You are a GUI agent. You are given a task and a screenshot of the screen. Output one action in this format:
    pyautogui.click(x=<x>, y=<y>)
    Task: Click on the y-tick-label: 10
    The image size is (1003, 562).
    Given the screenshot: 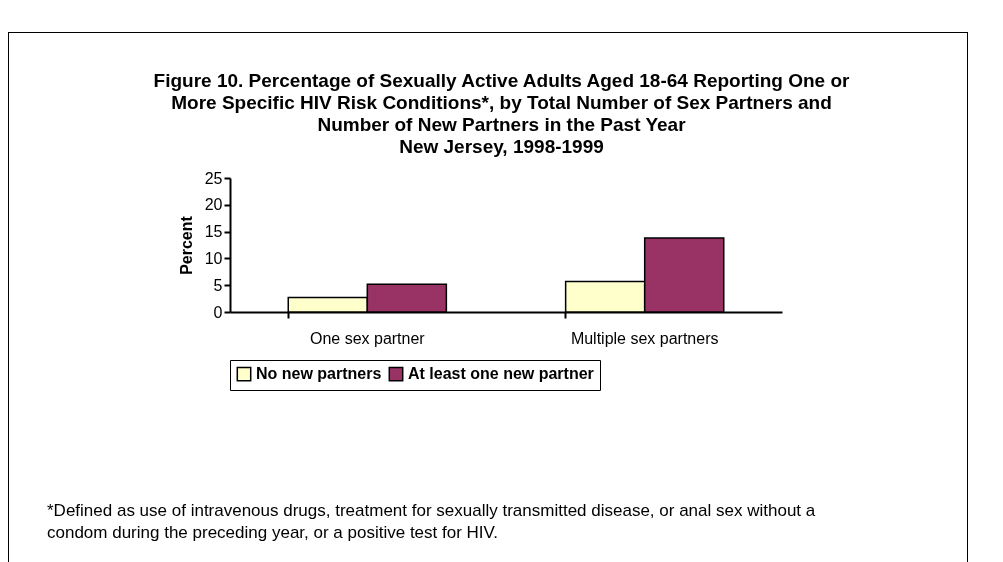 What is the action you would take?
    pyautogui.click(x=213, y=258)
    